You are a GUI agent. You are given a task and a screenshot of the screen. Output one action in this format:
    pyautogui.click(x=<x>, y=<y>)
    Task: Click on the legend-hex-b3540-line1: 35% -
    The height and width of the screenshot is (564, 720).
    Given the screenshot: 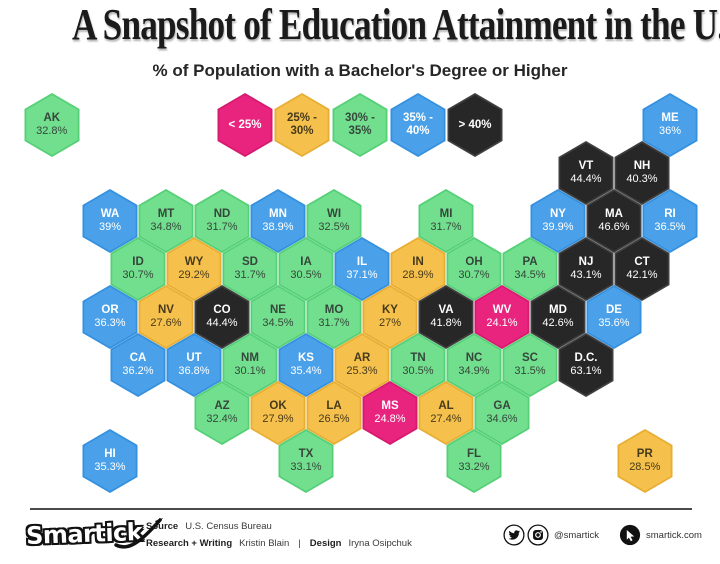 What is the action you would take?
    pyautogui.click(x=418, y=118)
    